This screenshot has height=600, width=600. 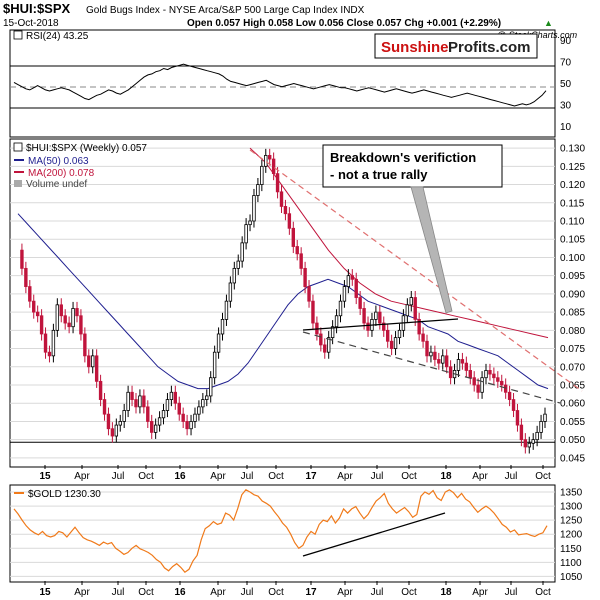 What do you see at coordinates (431, 250) in the screenshot?
I see `annotation-arrow` at bounding box center [431, 250].